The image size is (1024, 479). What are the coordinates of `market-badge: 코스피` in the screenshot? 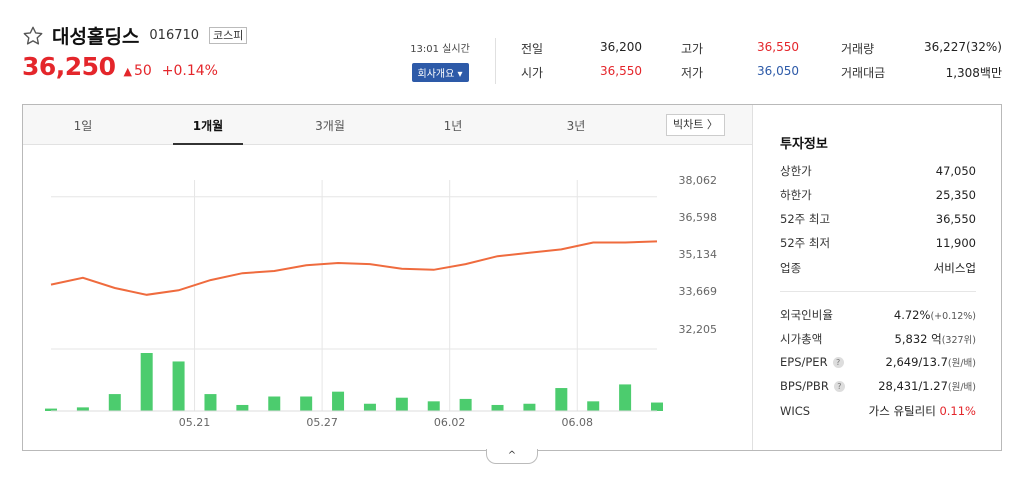 It's located at (228, 35).